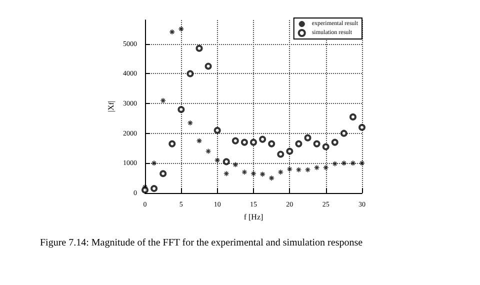  What do you see at coordinates (202, 243) in the screenshot?
I see `caption: Figure 7.14: Magnitude of the FFT for the experimental and simulation response` at bounding box center [202, 243].